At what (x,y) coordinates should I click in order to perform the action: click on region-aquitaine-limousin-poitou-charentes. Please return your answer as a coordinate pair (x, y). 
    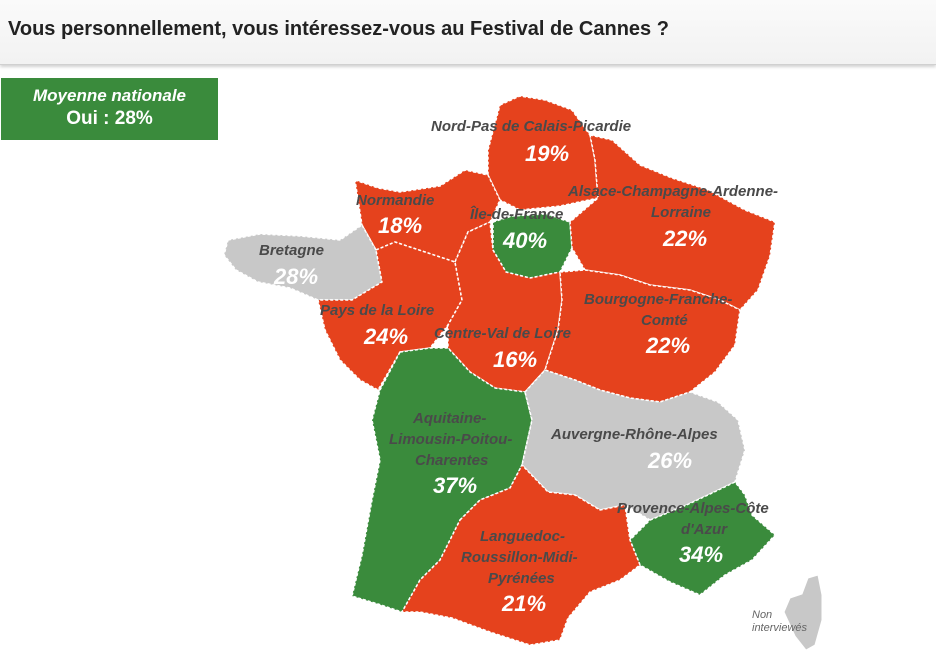
    Looking at the image, I should click on (442, 480).